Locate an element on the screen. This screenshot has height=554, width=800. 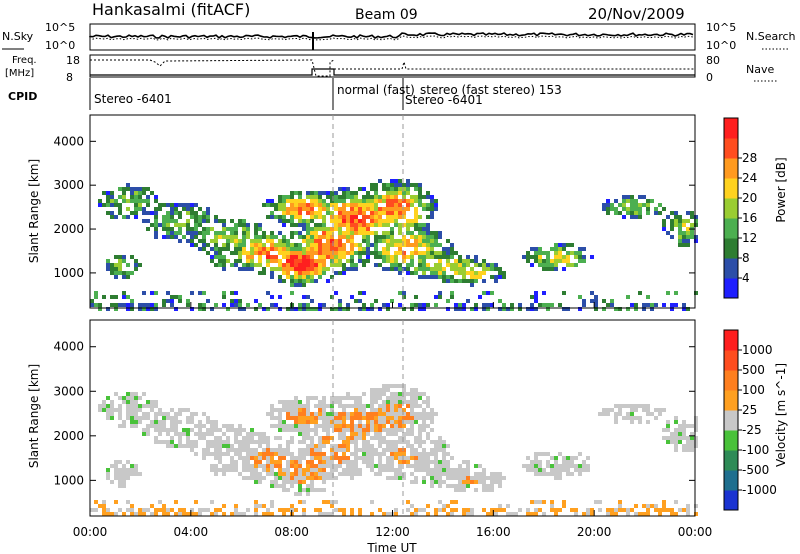
colorbar-tick-label: -500 is located at coordinates (755, 470).